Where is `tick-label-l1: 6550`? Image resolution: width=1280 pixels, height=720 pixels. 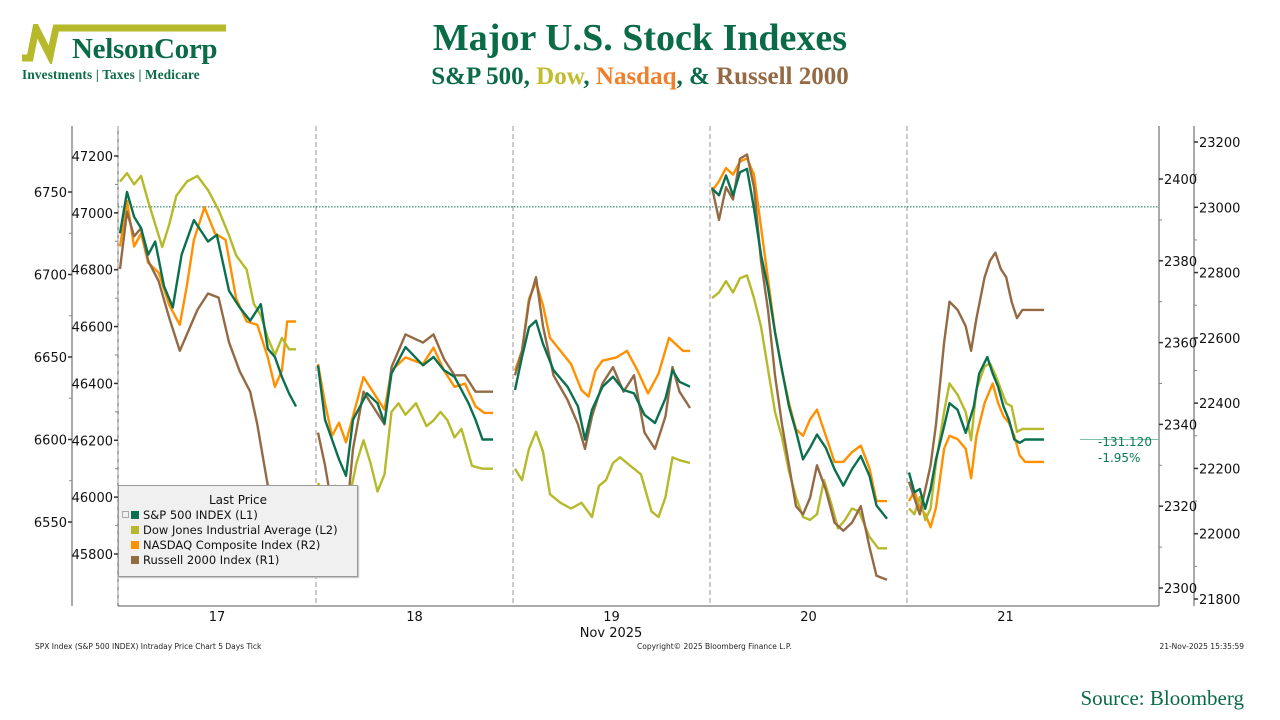
tick-label-l1: 6550 is located at coordinates (50, 523).